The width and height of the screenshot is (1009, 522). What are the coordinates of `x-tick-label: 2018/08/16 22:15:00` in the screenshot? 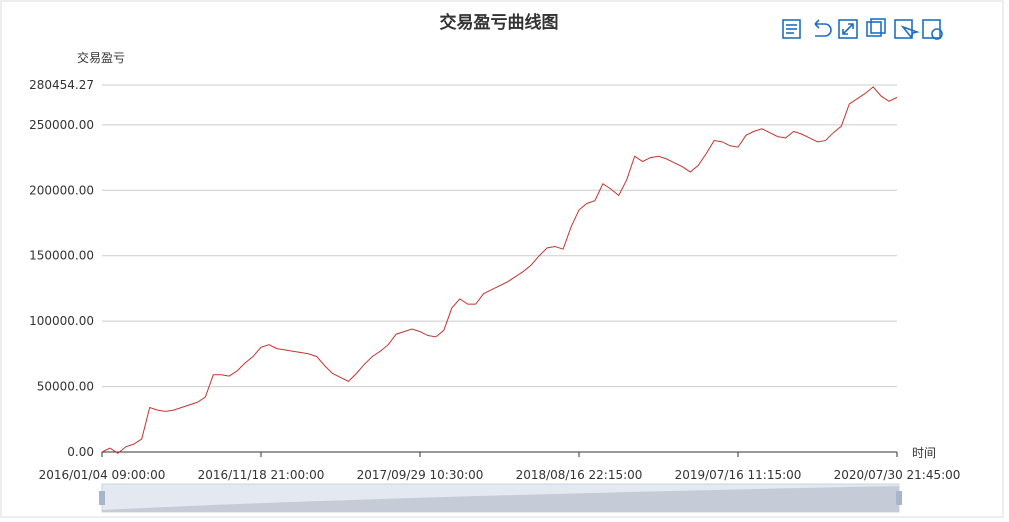 It's located at (579, 475).